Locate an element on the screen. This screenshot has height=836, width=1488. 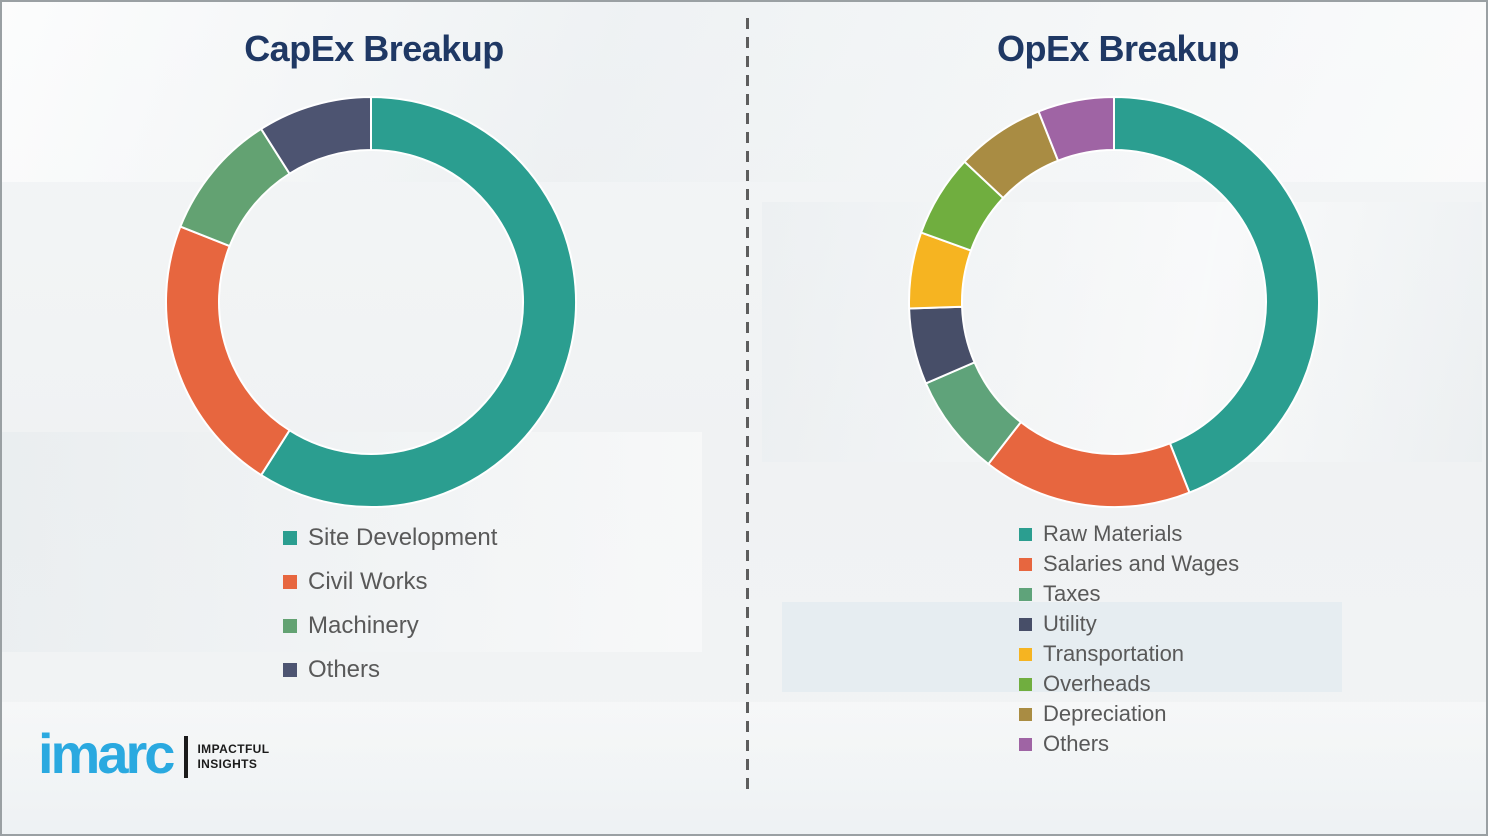
capex-donut-chart is located at coordinates (371, 301).